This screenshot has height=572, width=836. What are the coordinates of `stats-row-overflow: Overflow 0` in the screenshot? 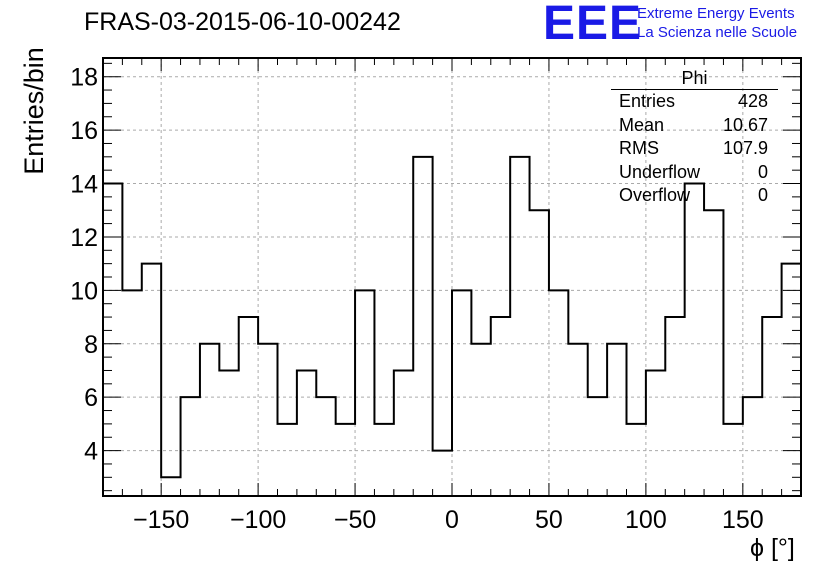 It's located at (694, 196).